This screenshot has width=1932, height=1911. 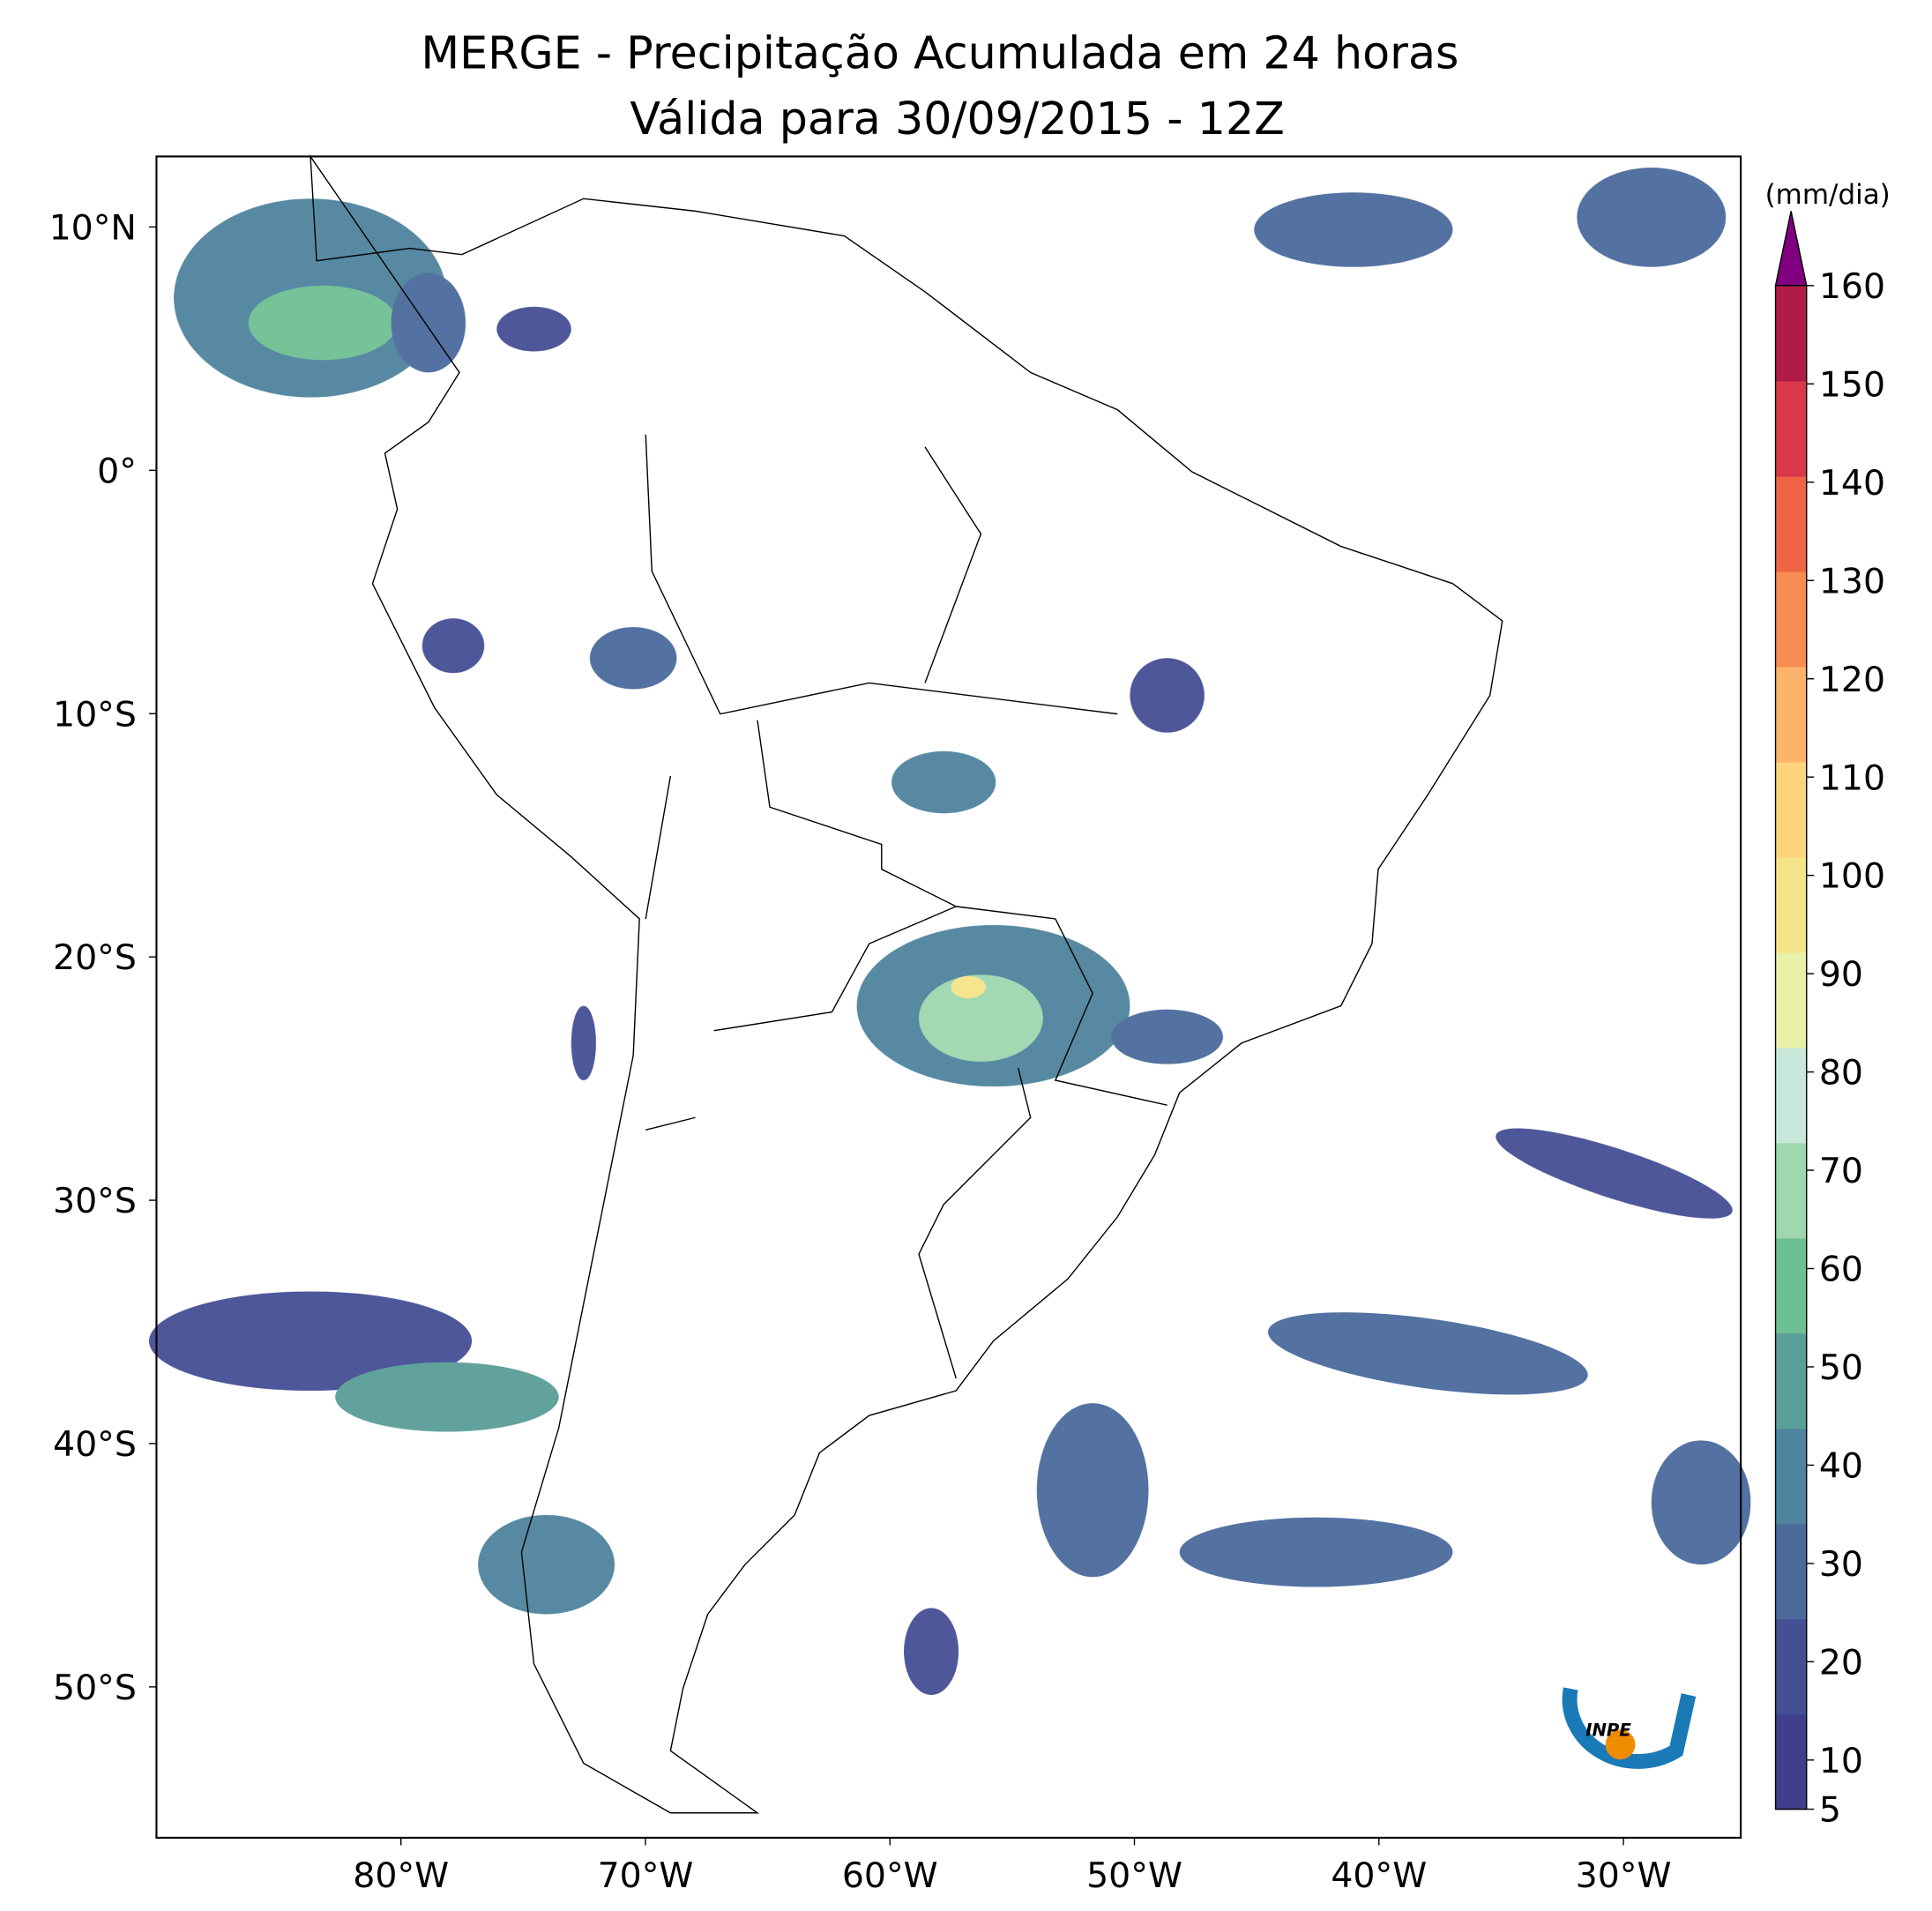 I want to click on y-tick-label: 30°S, so click(x=95, y=1201).